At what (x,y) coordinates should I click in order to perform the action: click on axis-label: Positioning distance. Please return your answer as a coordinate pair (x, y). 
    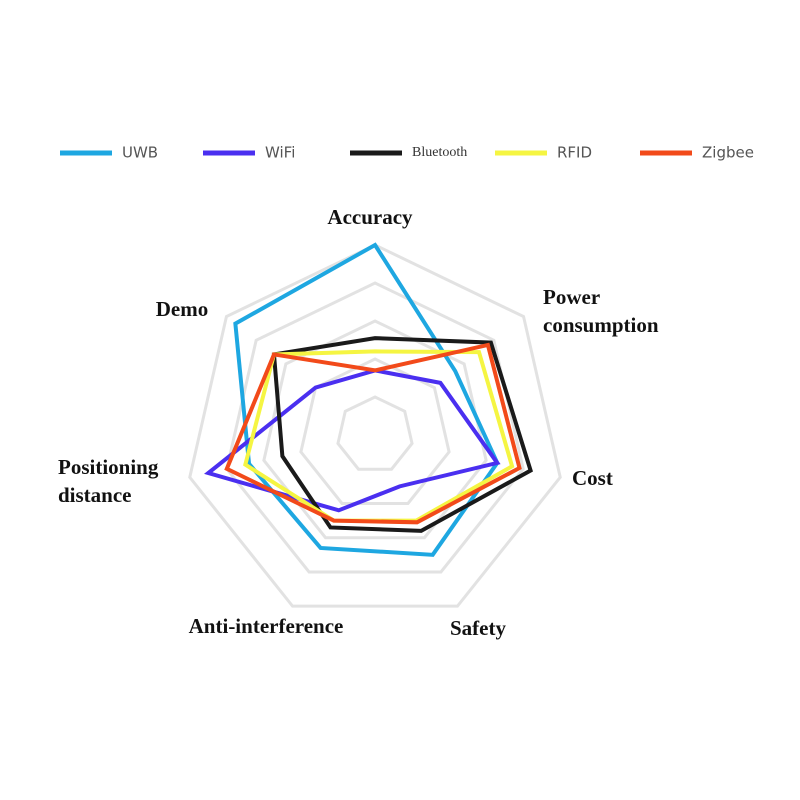
    Looking at the image, I should click on (108, 481).